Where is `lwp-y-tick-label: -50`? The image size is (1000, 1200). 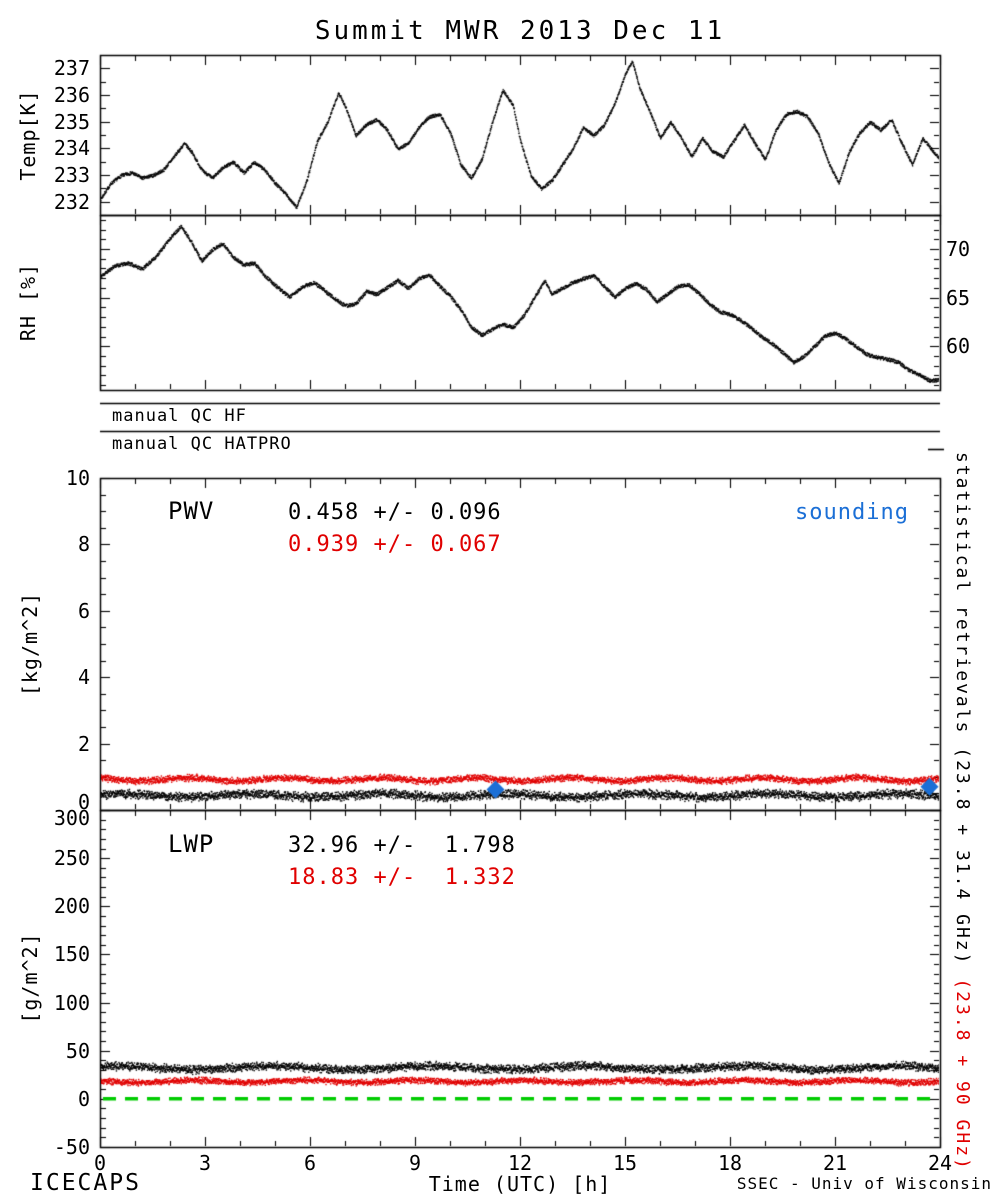 lwp-y-tick-label: -50 is located at coordinates (71, 1147).